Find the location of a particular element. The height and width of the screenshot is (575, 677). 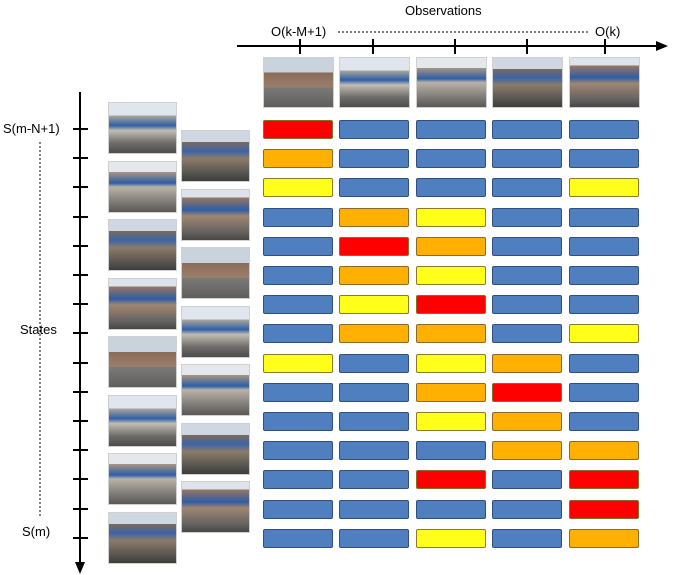

obs-end-label: O(k) is located at coordinates (608, 31).